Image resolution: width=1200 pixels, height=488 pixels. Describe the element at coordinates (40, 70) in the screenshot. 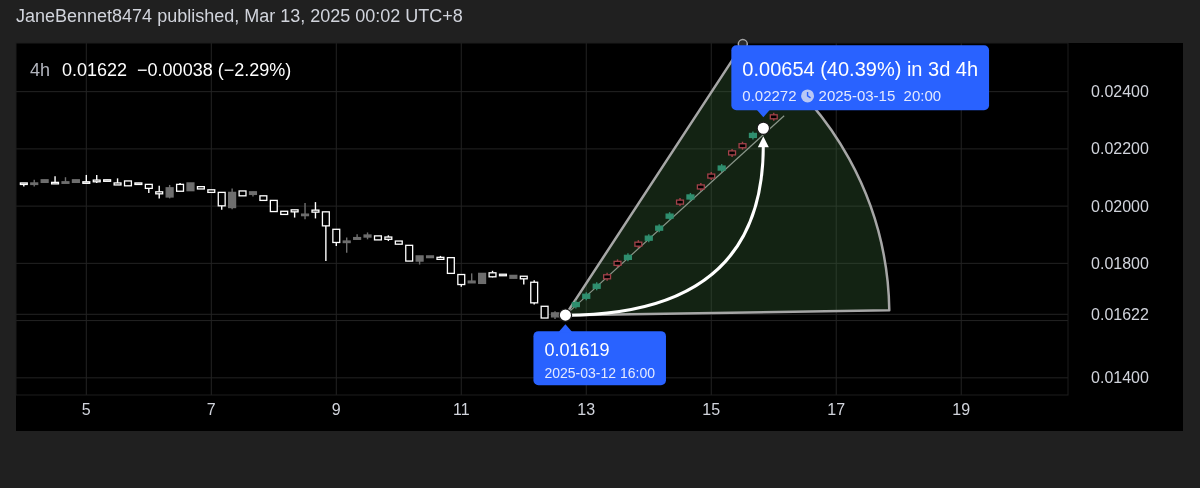

I see `text: 4h` at that location.